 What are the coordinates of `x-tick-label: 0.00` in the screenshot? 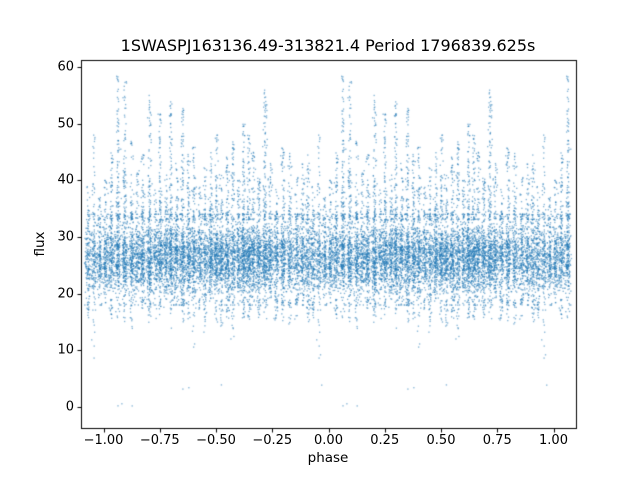 It's located at (328, 440).